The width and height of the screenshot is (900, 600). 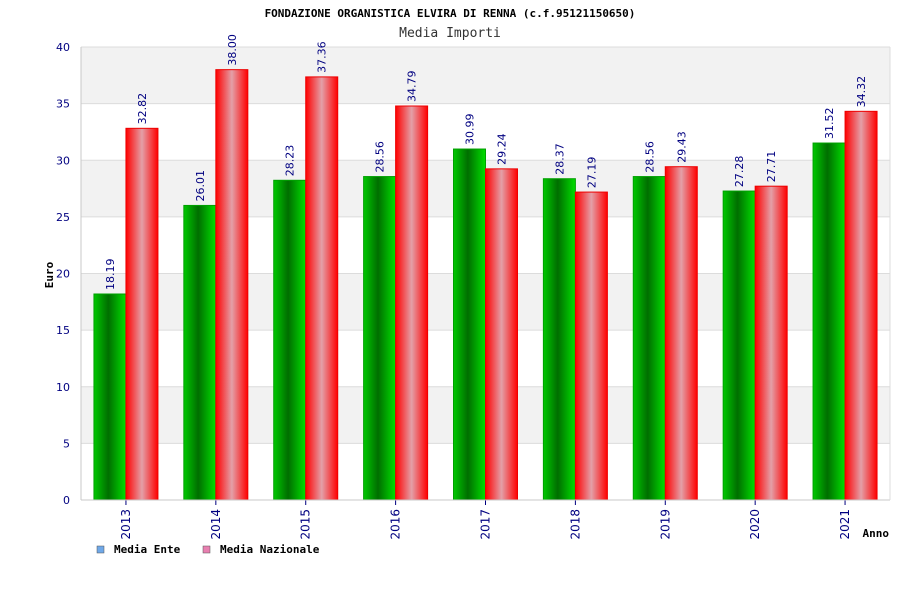 What do you see at coordinates (591, 173) in the screenshot?
I see `value-label: 27.19` at bounding box center [591, 173].